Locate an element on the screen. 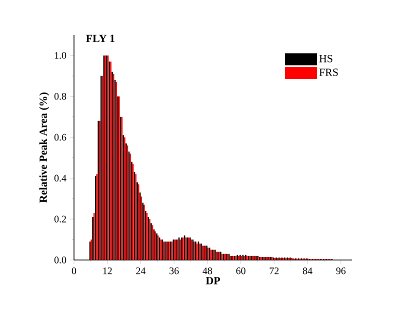 The width and height of the screenshot is (412, 315). y-tick-label: 0.2 is located at coordinates (60, 219).